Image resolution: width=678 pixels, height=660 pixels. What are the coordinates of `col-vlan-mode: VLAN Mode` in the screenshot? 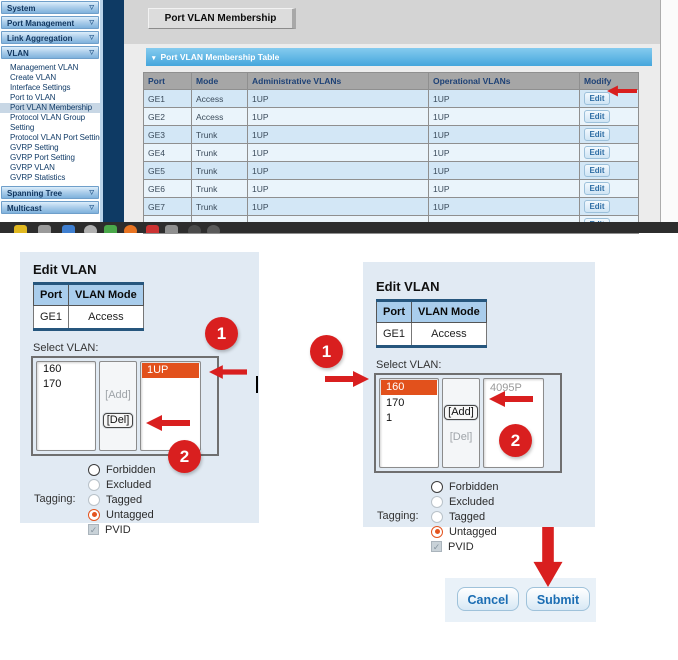 It's located at (449, 311).